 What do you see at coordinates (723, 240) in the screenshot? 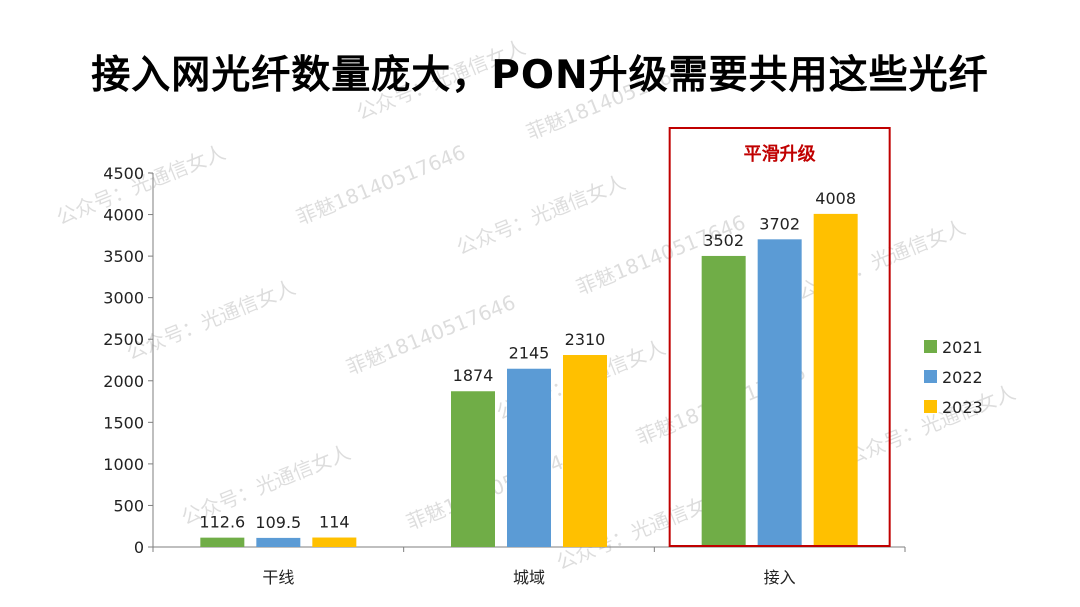
I see `data-label: 3502` at bounding box center [723, 240].